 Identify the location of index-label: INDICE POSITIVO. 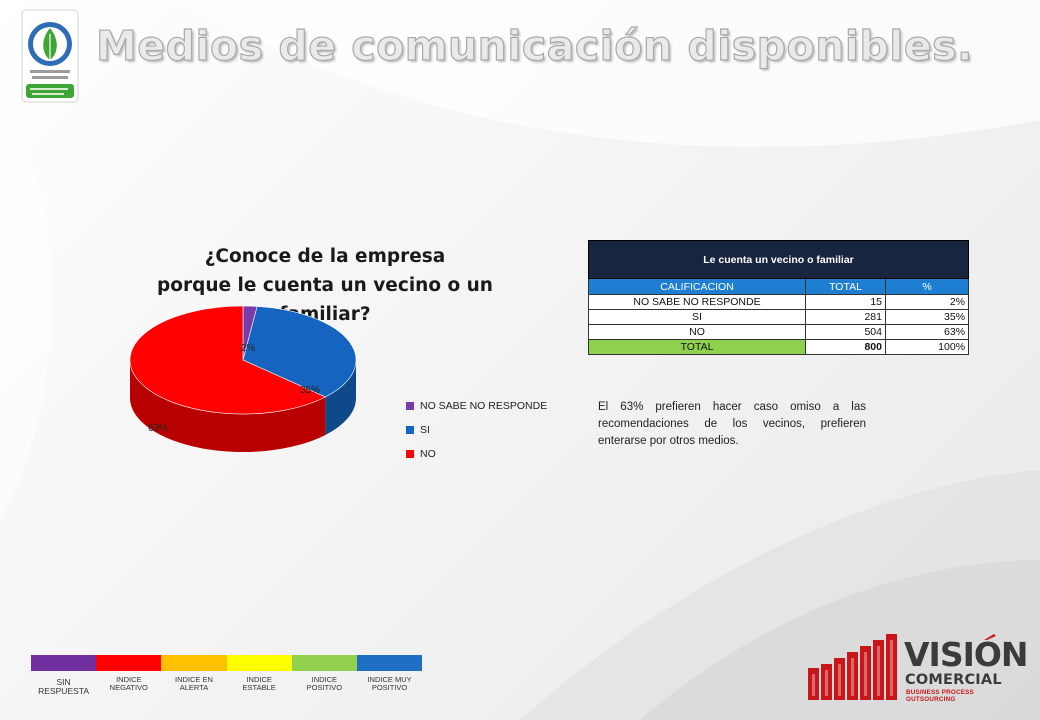
(324, 683).